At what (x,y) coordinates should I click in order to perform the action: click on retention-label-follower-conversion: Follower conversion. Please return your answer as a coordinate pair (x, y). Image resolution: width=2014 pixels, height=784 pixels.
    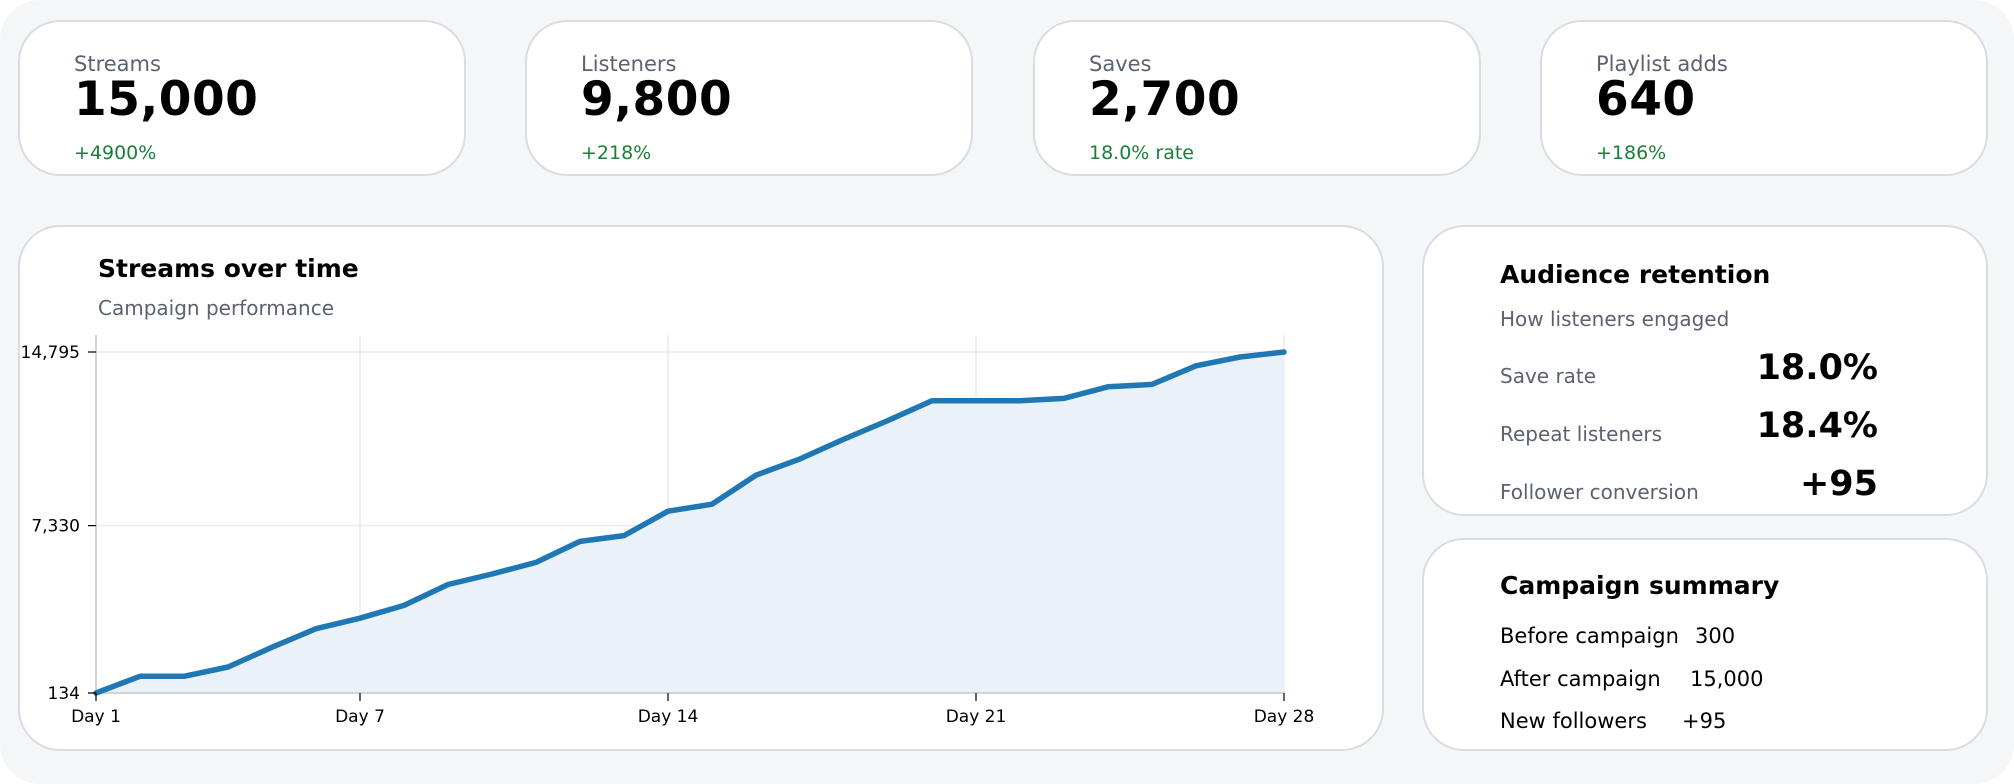
    Looking at the image, I should click on (1599, 492).